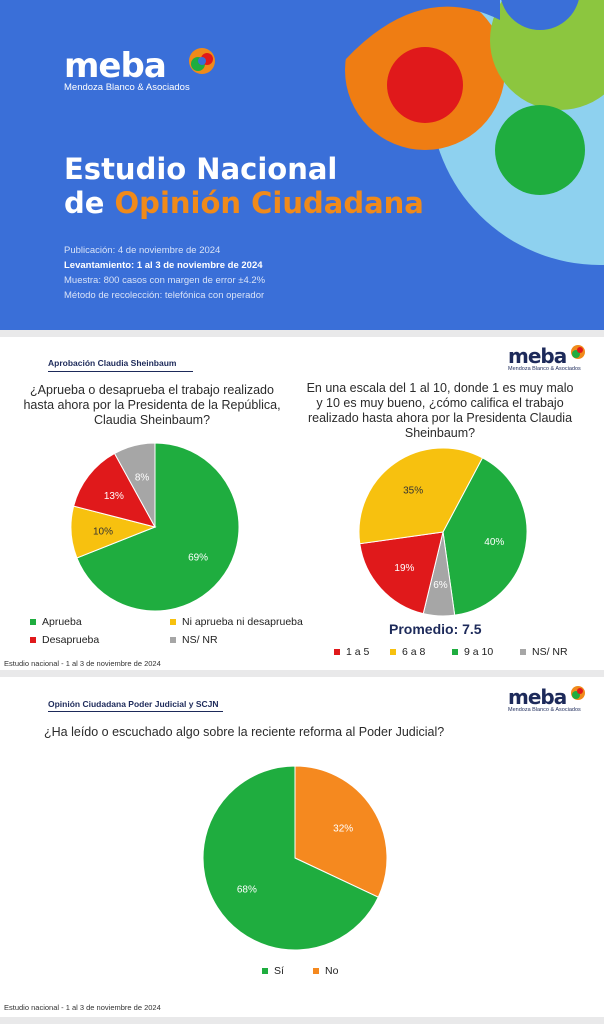 Image resolution: width=604 pixels, height=1024 pixels. I want to click on pie-data-label: 68%, so click(247, 890).